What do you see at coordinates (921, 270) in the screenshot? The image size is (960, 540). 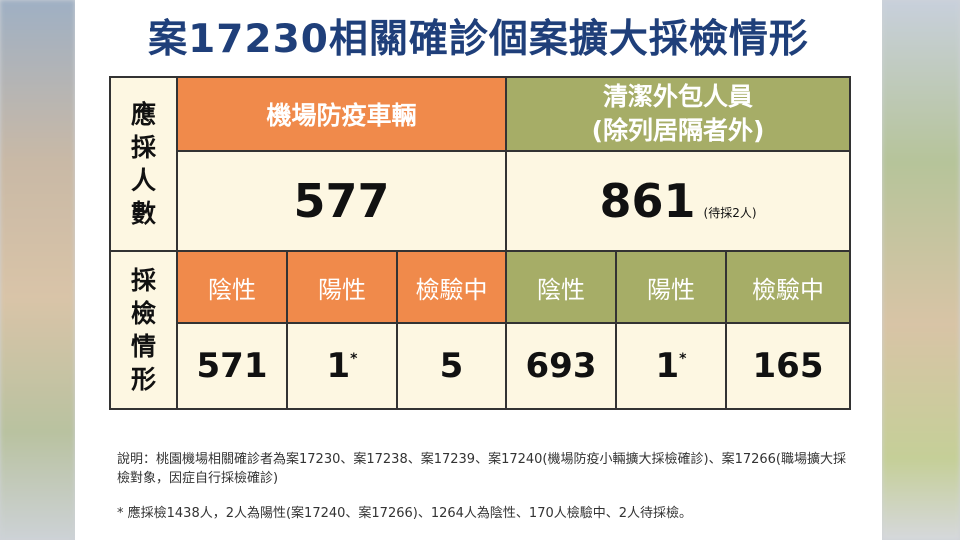 I see `background-right-blur` at bounding box center [921, 270].